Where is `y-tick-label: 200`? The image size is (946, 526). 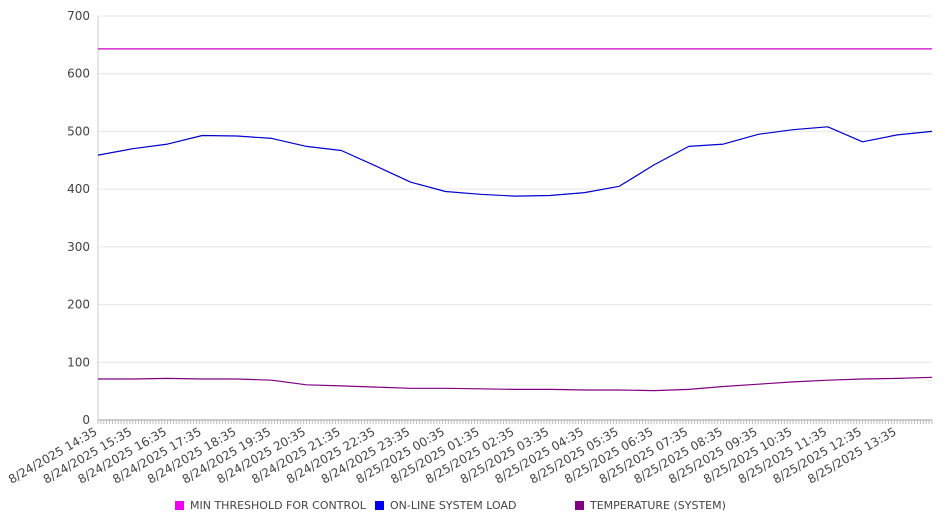
y-tick-label: 200 is located at coordinates (78, 305).